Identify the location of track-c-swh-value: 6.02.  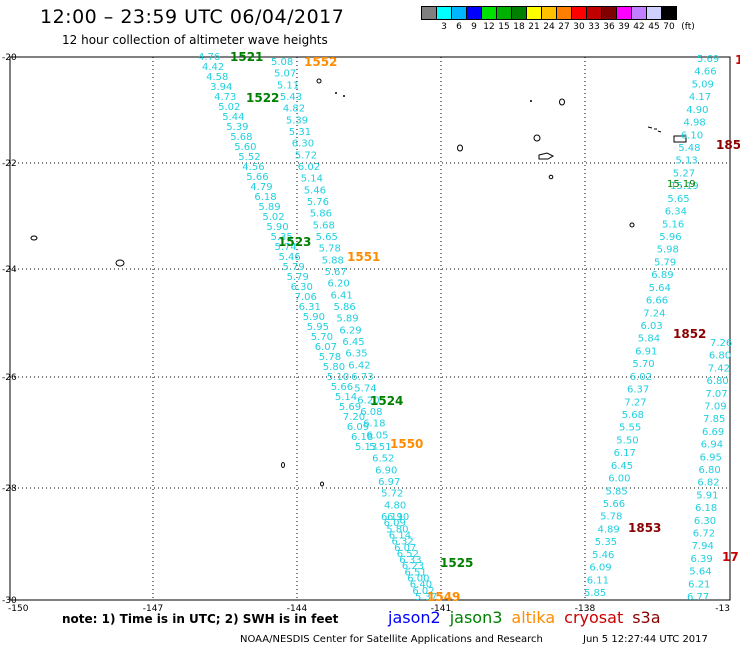
(423, 591).